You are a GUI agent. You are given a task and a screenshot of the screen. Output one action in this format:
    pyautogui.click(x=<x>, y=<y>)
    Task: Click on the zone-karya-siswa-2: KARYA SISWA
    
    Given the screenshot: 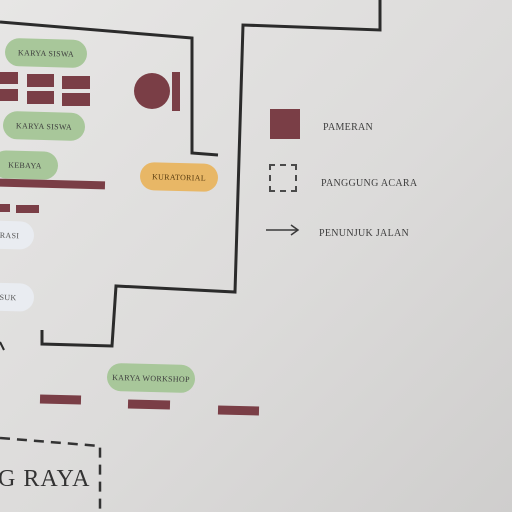 What is the action you would take?
    pyautogui.click(x=44, y=126)
    